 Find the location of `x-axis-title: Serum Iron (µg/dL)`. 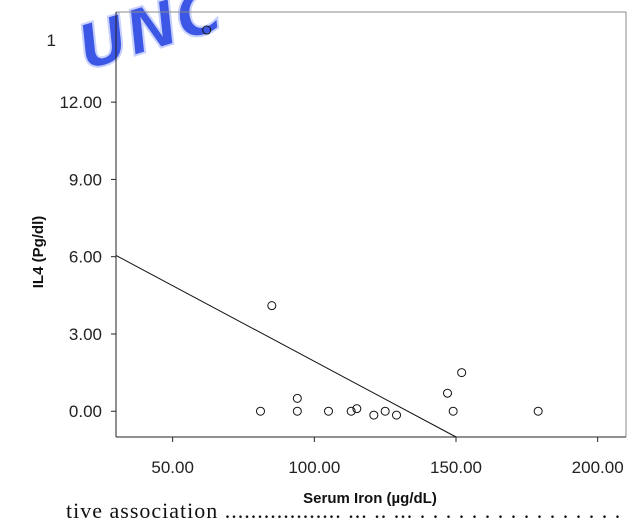

x-axis-title: Serum Iron (µg/dL) is located at coordinates (370, 498).